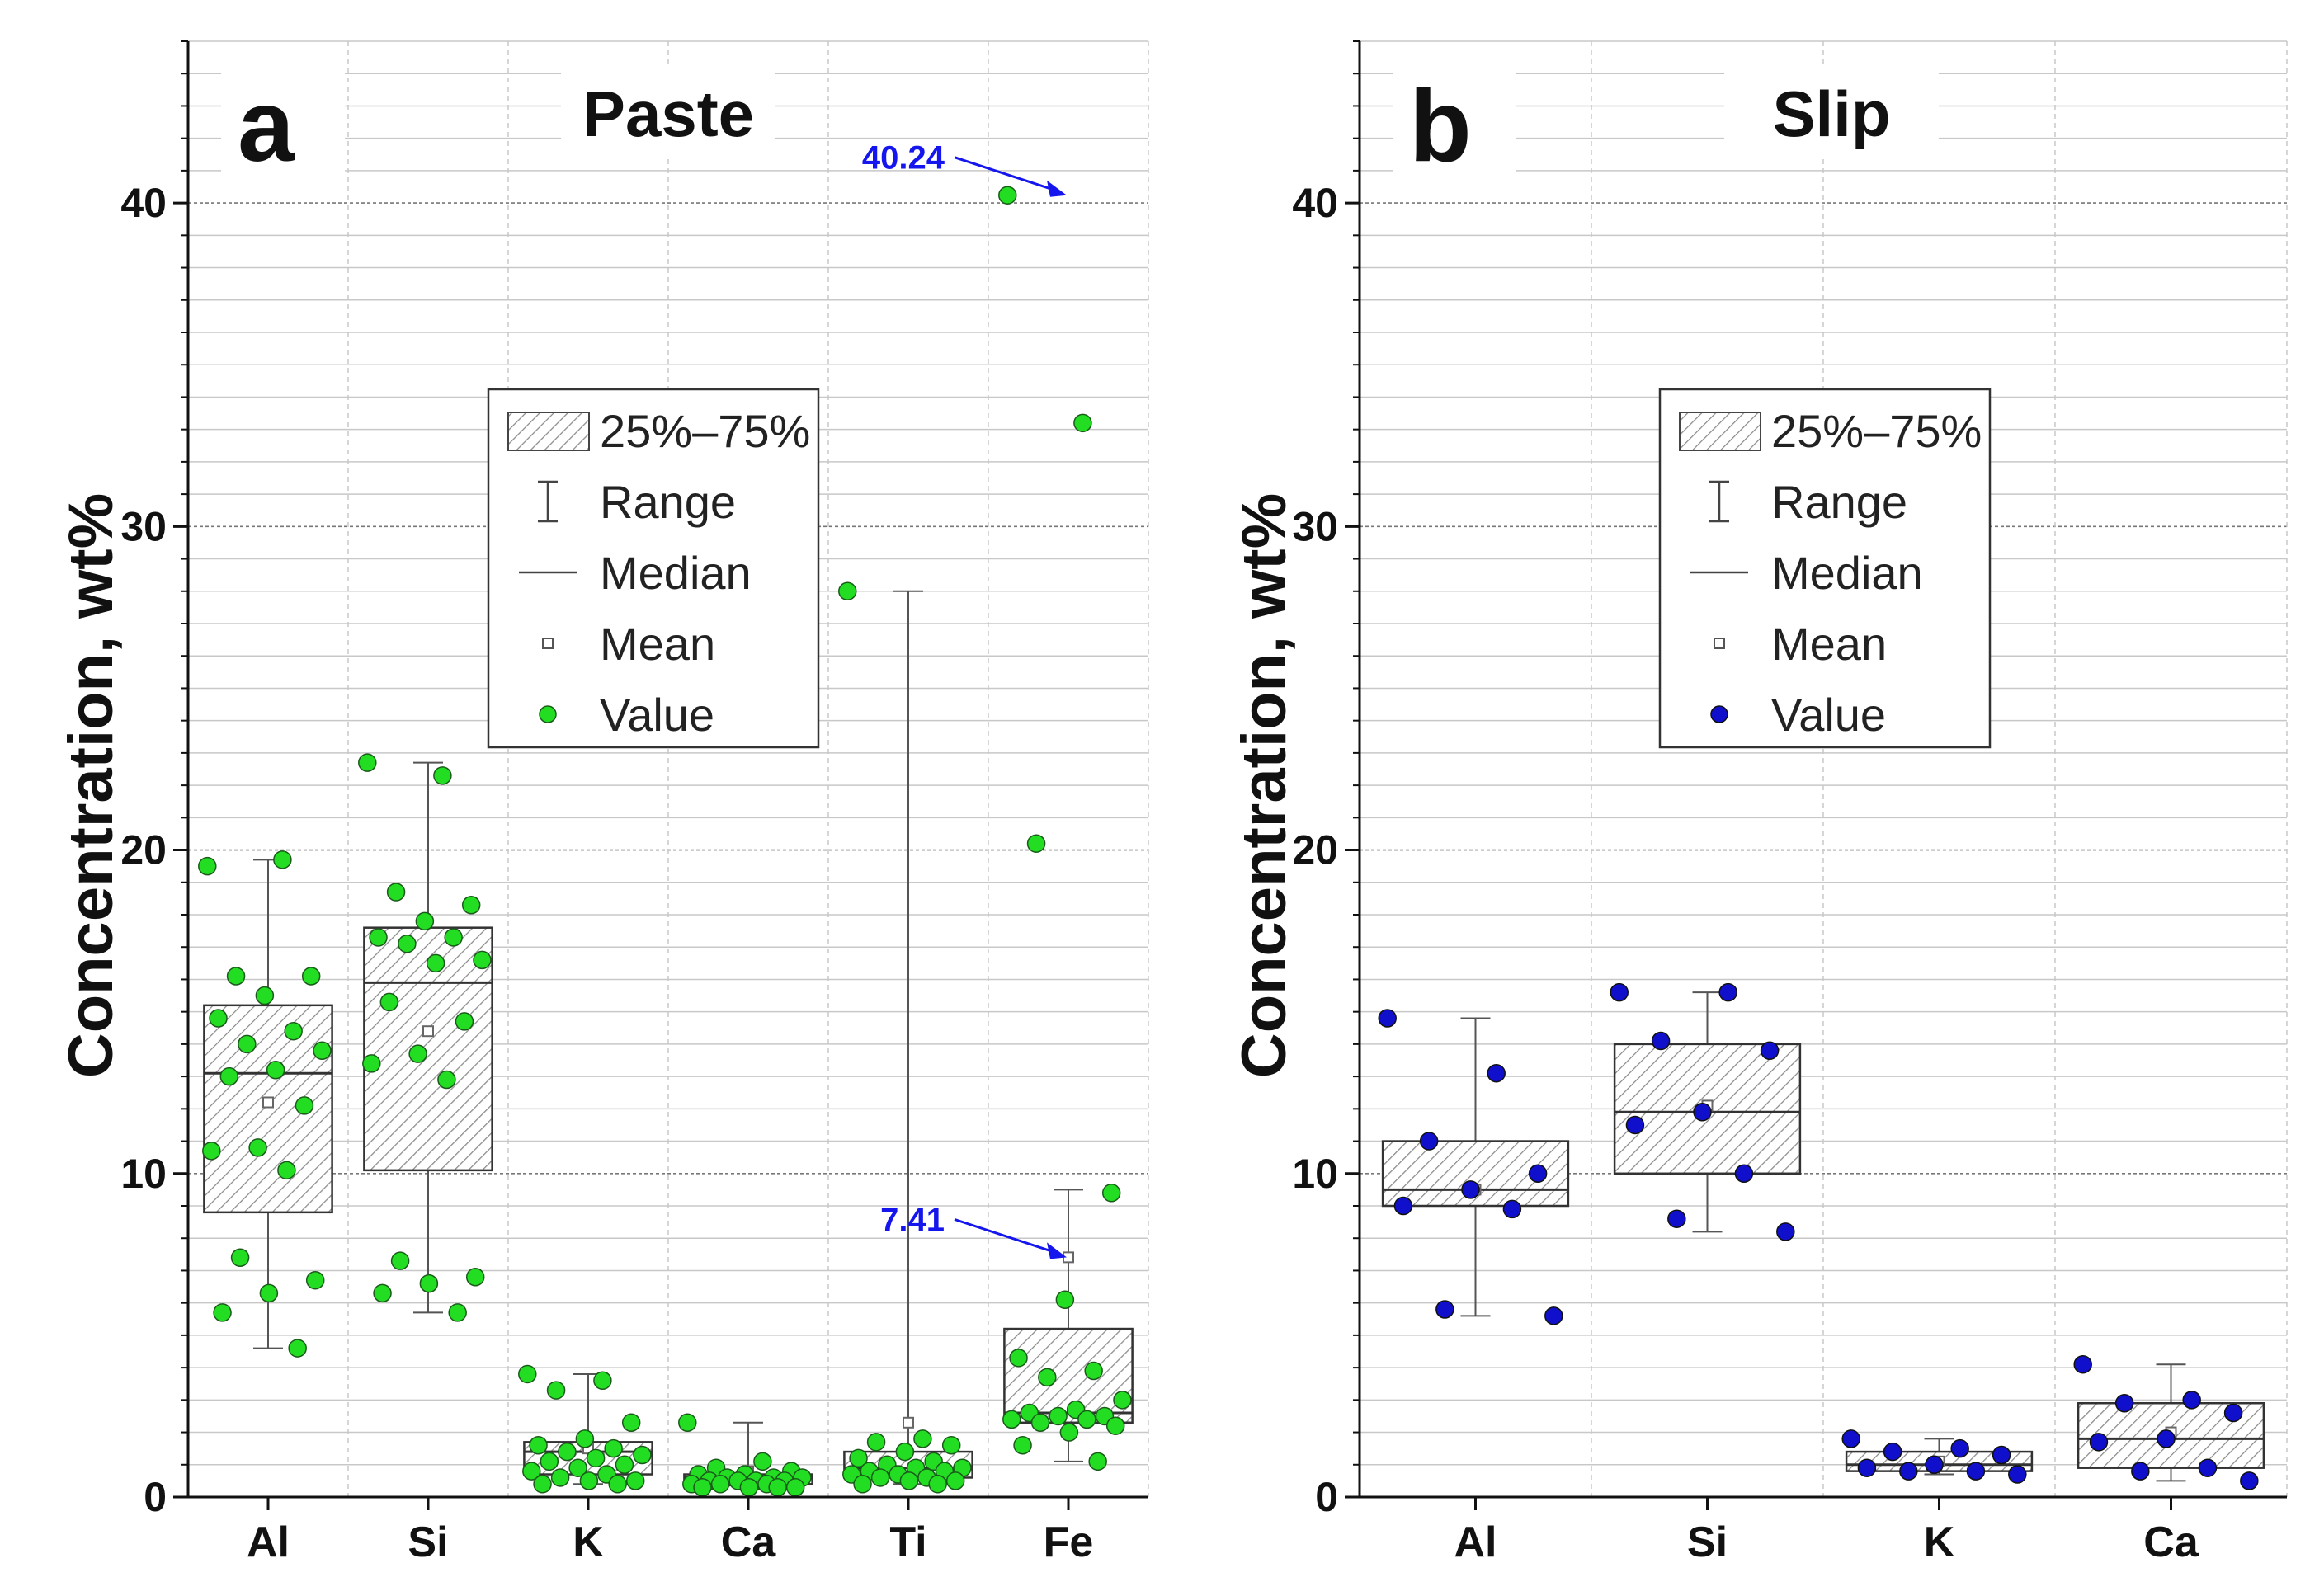  What do you see at coordinates (143, 526) in the screenshot?
I see `y-tick-label: 30` at bounding box center [143, 526].